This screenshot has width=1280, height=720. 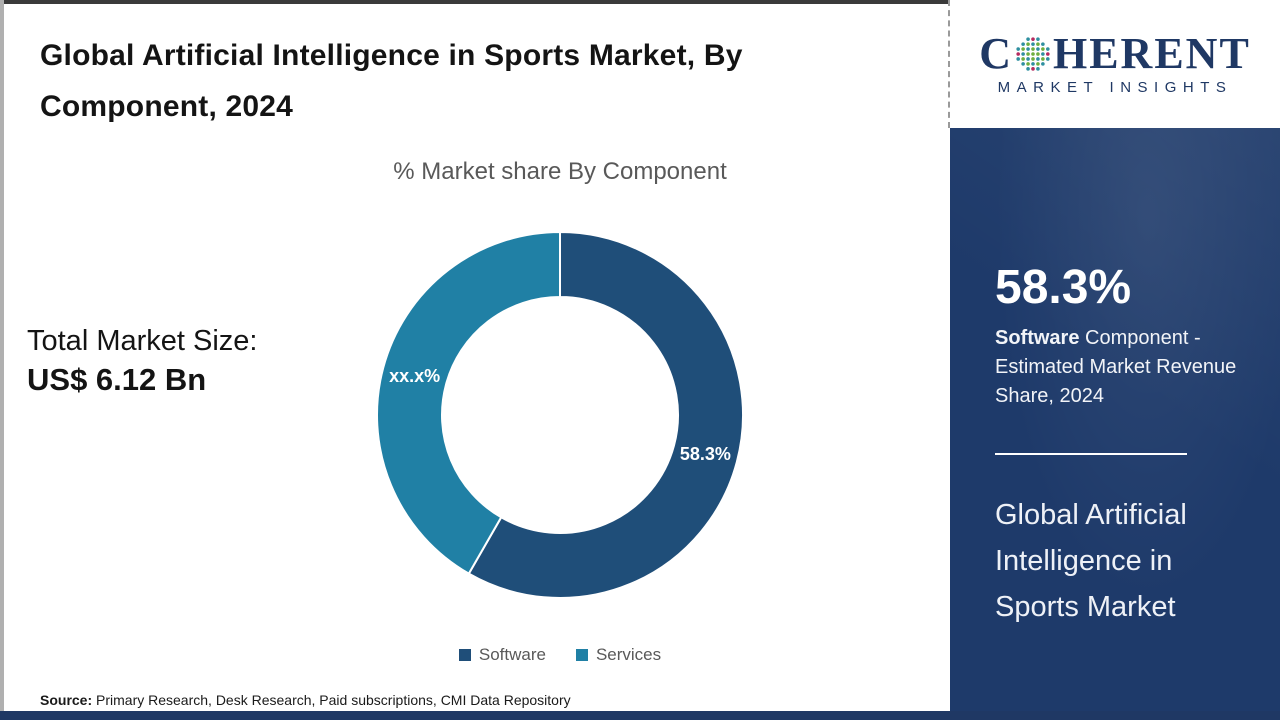 I want to click on brand-logo-area: C HERENT MARKET INSIGHTS, so click(x=1114, y=64).